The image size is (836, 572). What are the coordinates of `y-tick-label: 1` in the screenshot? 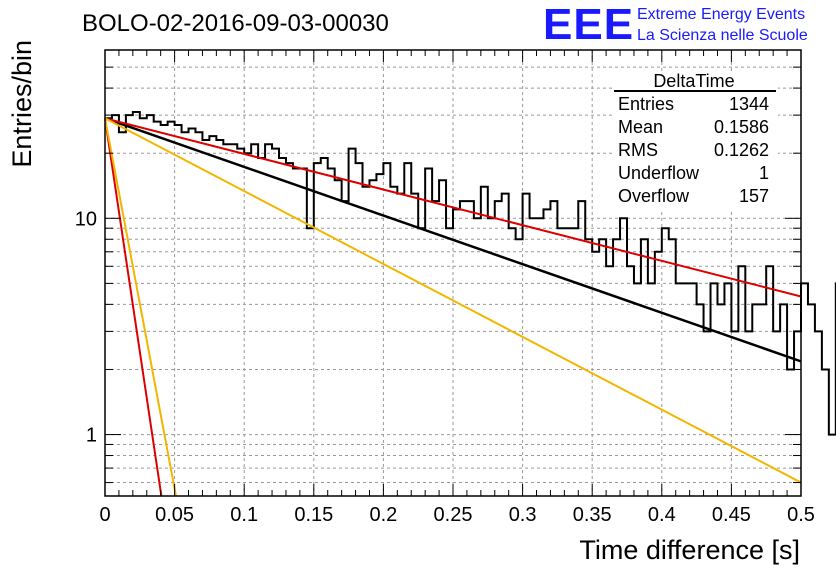 It's located at (91, 436).